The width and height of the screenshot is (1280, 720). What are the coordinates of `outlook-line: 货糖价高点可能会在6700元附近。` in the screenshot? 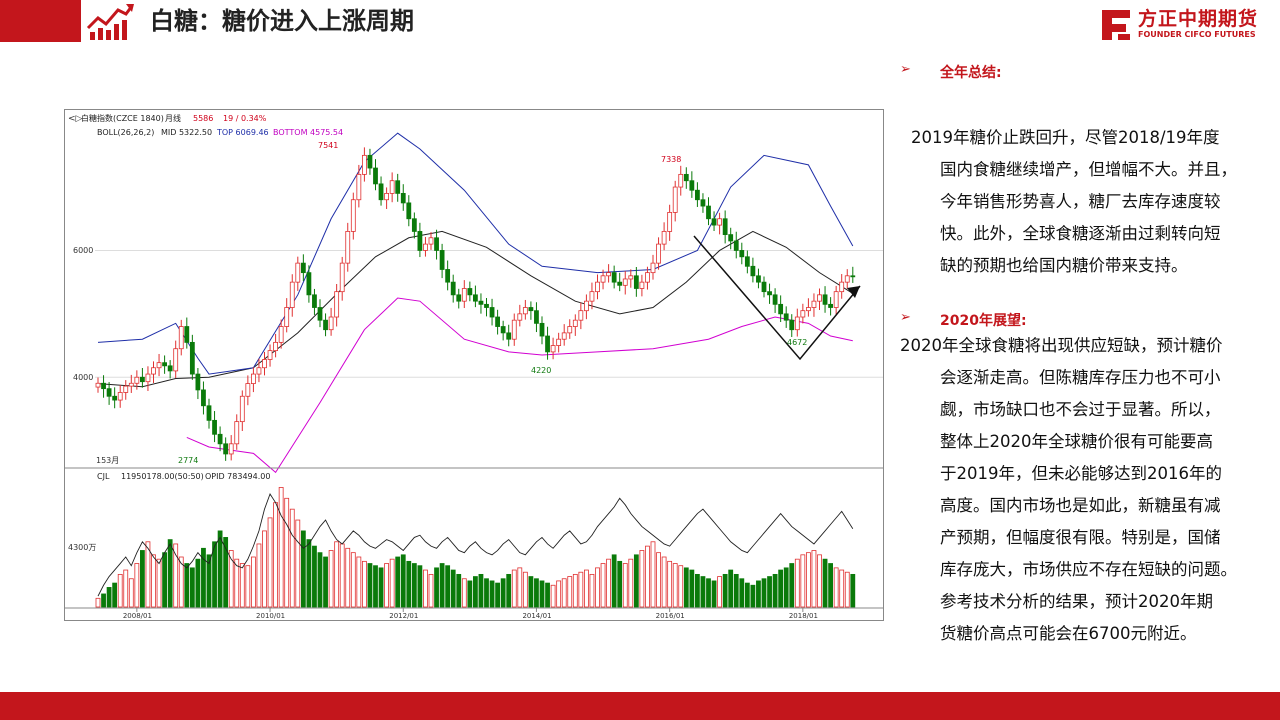 It's located at (1068, 633).